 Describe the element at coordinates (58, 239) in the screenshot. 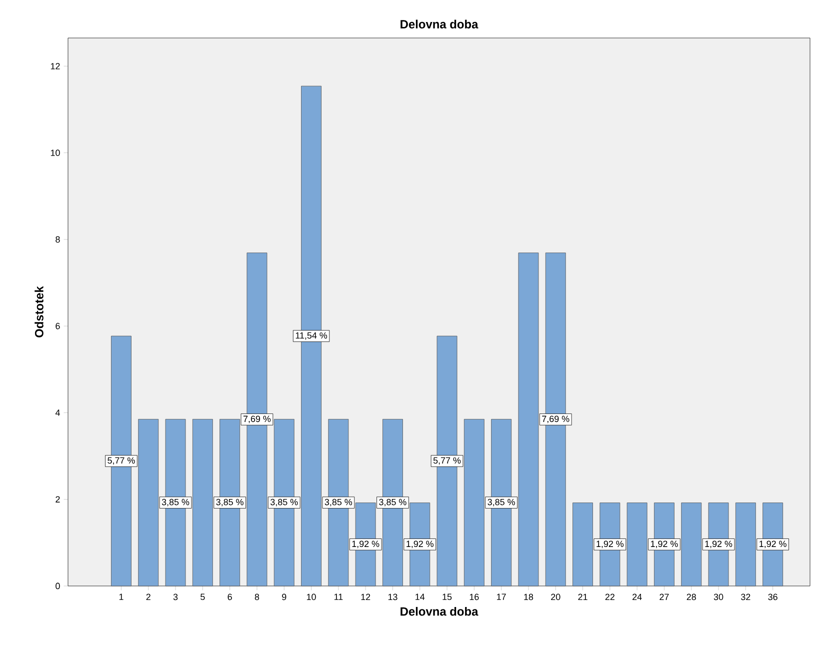

I see `y-tick-label: 8` at that location.